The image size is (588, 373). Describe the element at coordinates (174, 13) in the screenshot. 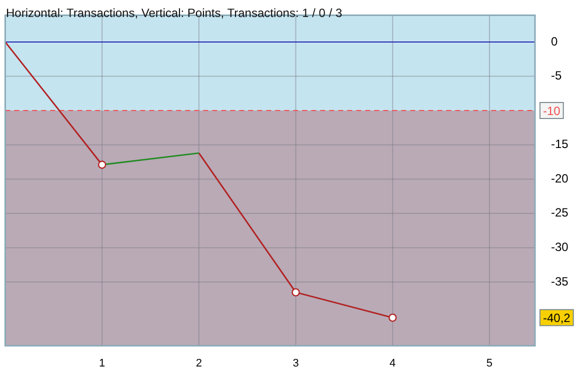

I see `chart-title: Horizontal: Transactions, Vertical: Points, Transactions: 1 / 0 / 3` at that location.